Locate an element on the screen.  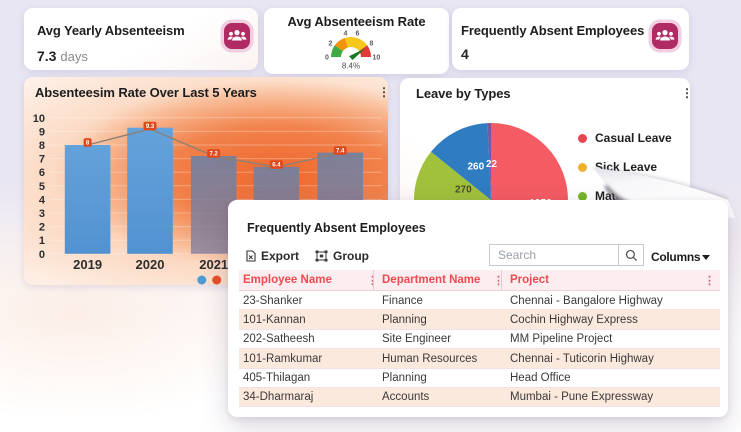
svg-text: 5 is located at coordinates (42, 187).